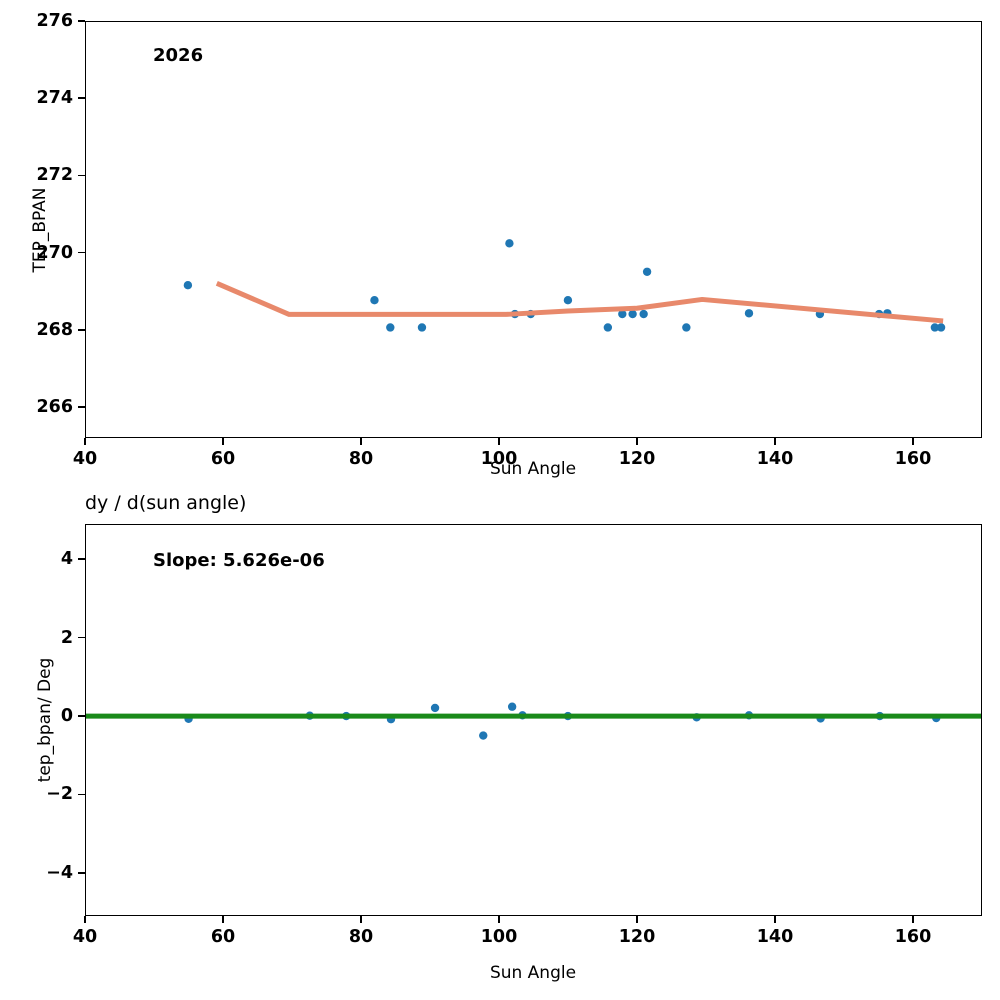 This screenshot has height=1000, width=1000. Describe the element at coordinates (66, 716) in the screenshot. I see `y-tick-label: 0` at that location.